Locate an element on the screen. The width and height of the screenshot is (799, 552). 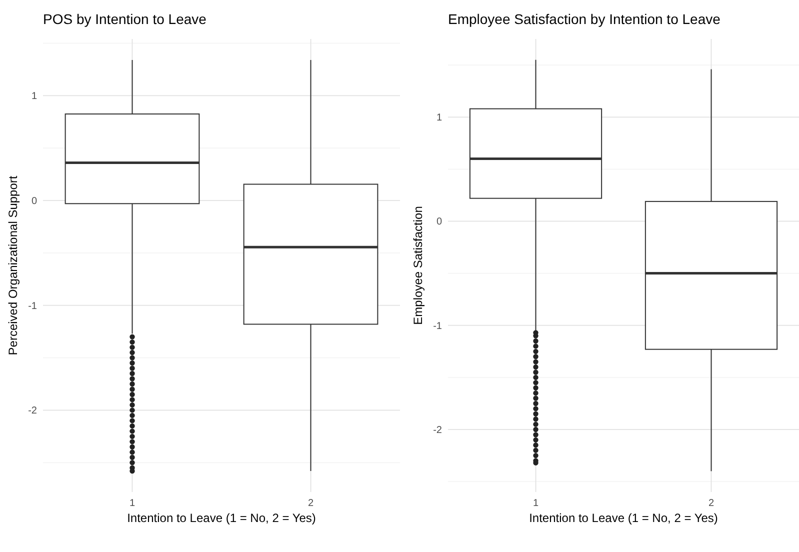
chart-title: POS by Intention to Leave is located at coordinates (125, 19).